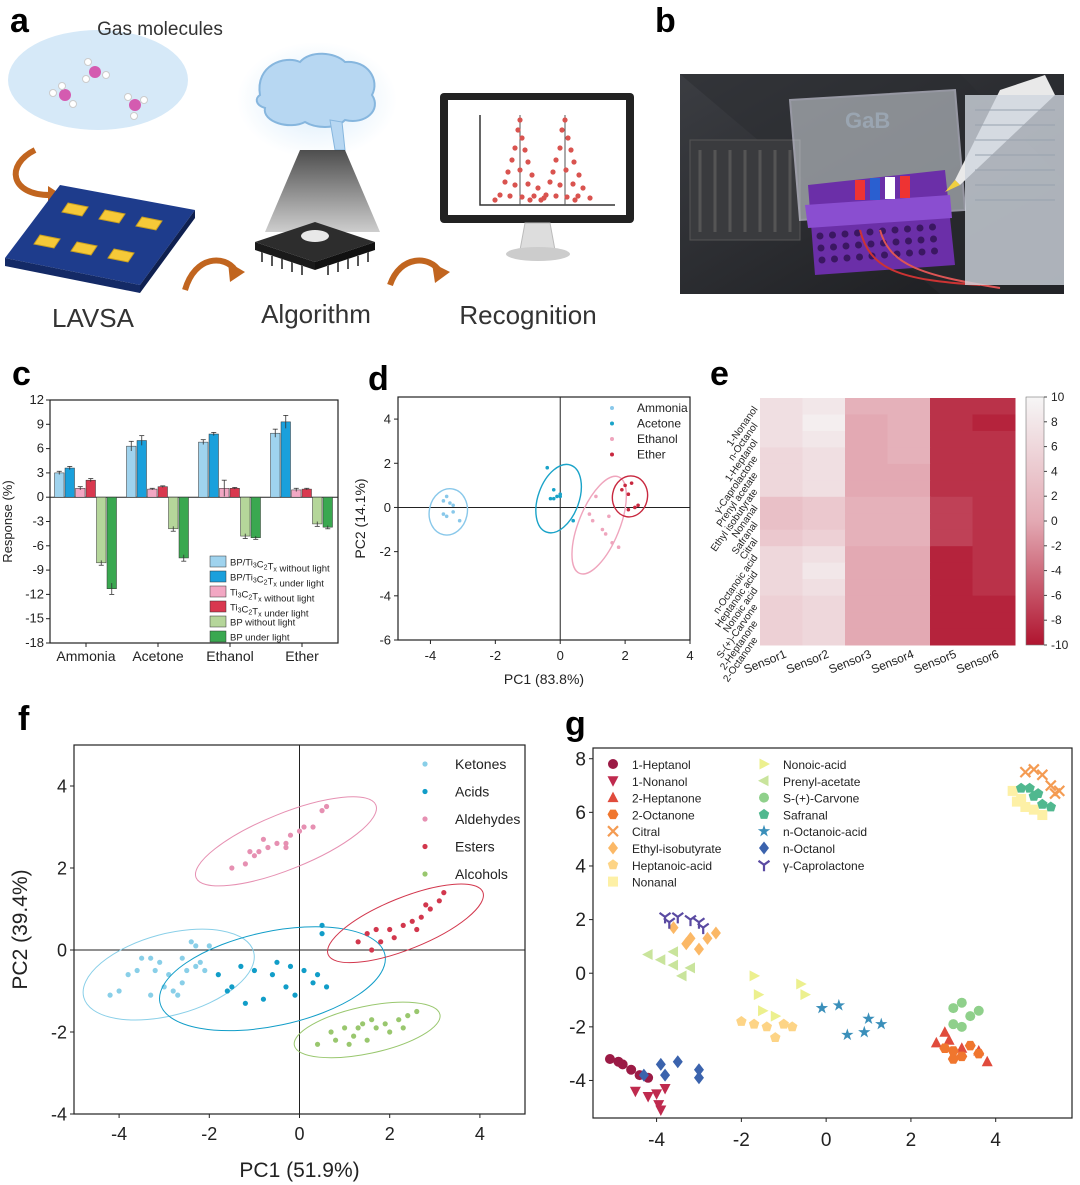  What do you see at coordinates (158, 656) in the screenshot?
I see `x-category-label: Acetone` at bounding box center [158, 656].